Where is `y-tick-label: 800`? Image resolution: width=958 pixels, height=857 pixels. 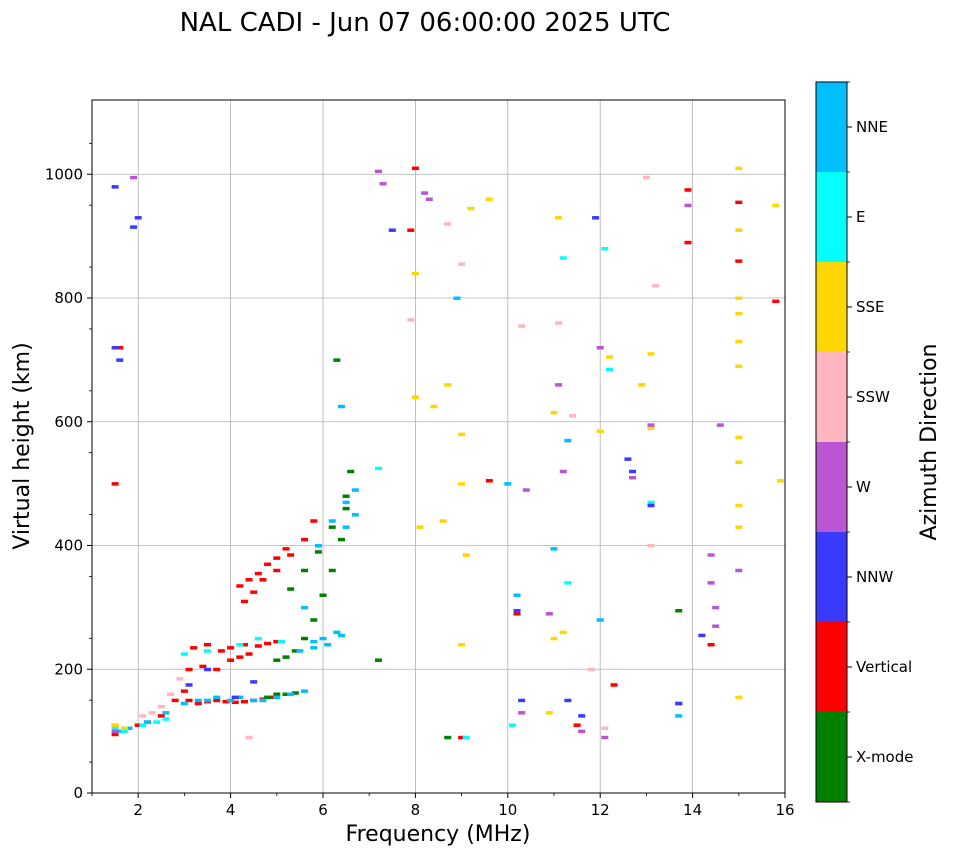 y-tick-label: 800 is located at coordinates (68, 298).